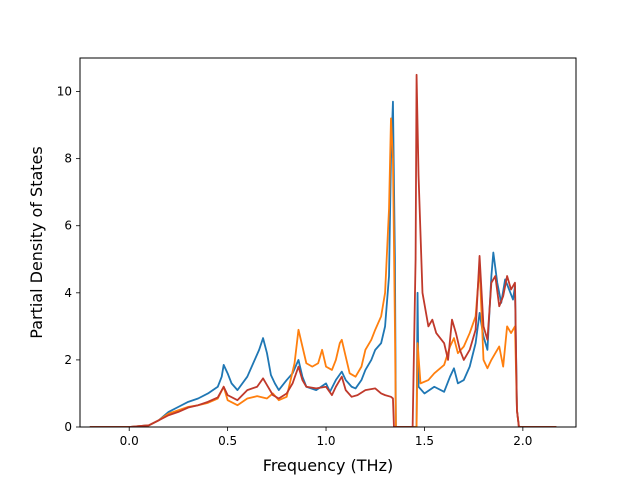 The width and height of the screenshot is (640, 485). I want to click on y-tick-label: 4, so click(68, 293).